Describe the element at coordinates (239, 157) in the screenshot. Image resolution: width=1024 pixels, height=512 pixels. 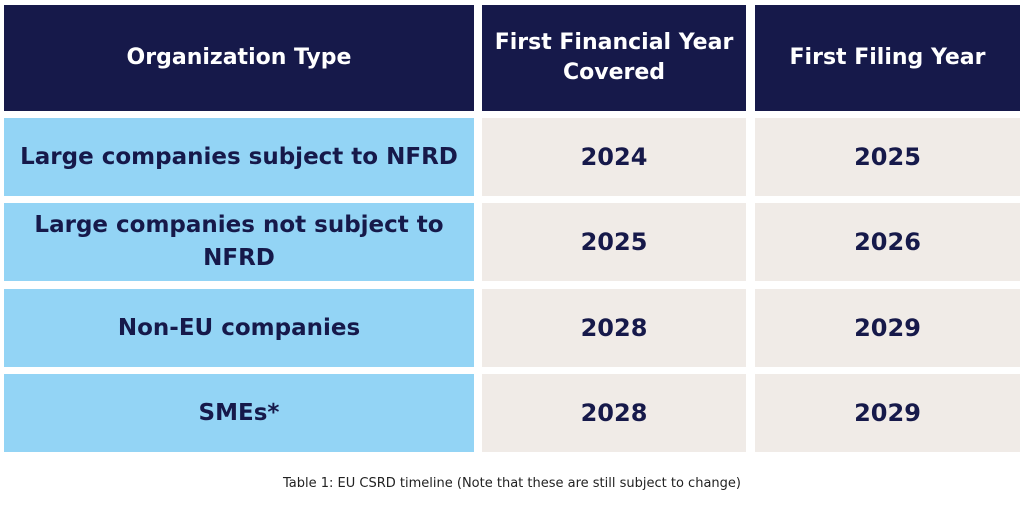
I see `org-cell: Large companies subject to NFRD` at that location.